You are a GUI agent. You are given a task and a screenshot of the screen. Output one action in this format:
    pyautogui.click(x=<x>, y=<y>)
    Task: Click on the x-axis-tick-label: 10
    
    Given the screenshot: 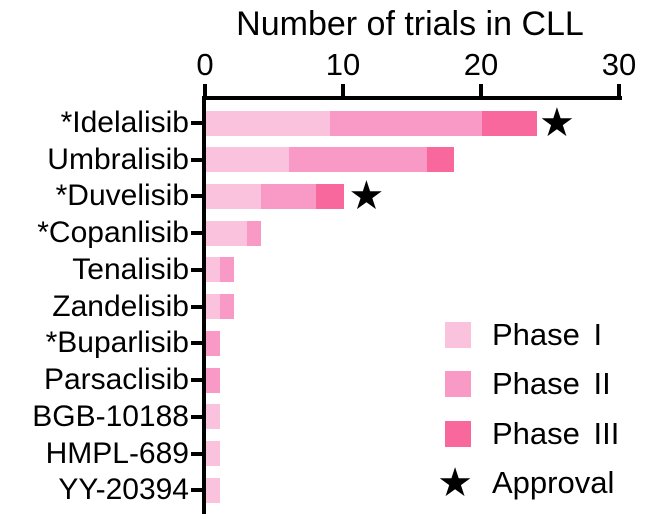 What is the action you would take?
    pyautogui.click(x=343, y=64)
    